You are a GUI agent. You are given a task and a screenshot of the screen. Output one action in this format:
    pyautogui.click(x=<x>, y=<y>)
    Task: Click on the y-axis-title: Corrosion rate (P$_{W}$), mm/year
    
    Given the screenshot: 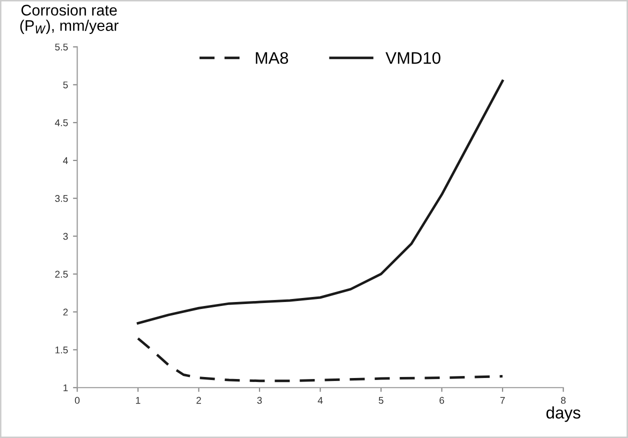 What is the action you would take?
    pyautogui.click(x=69, y=19)
    